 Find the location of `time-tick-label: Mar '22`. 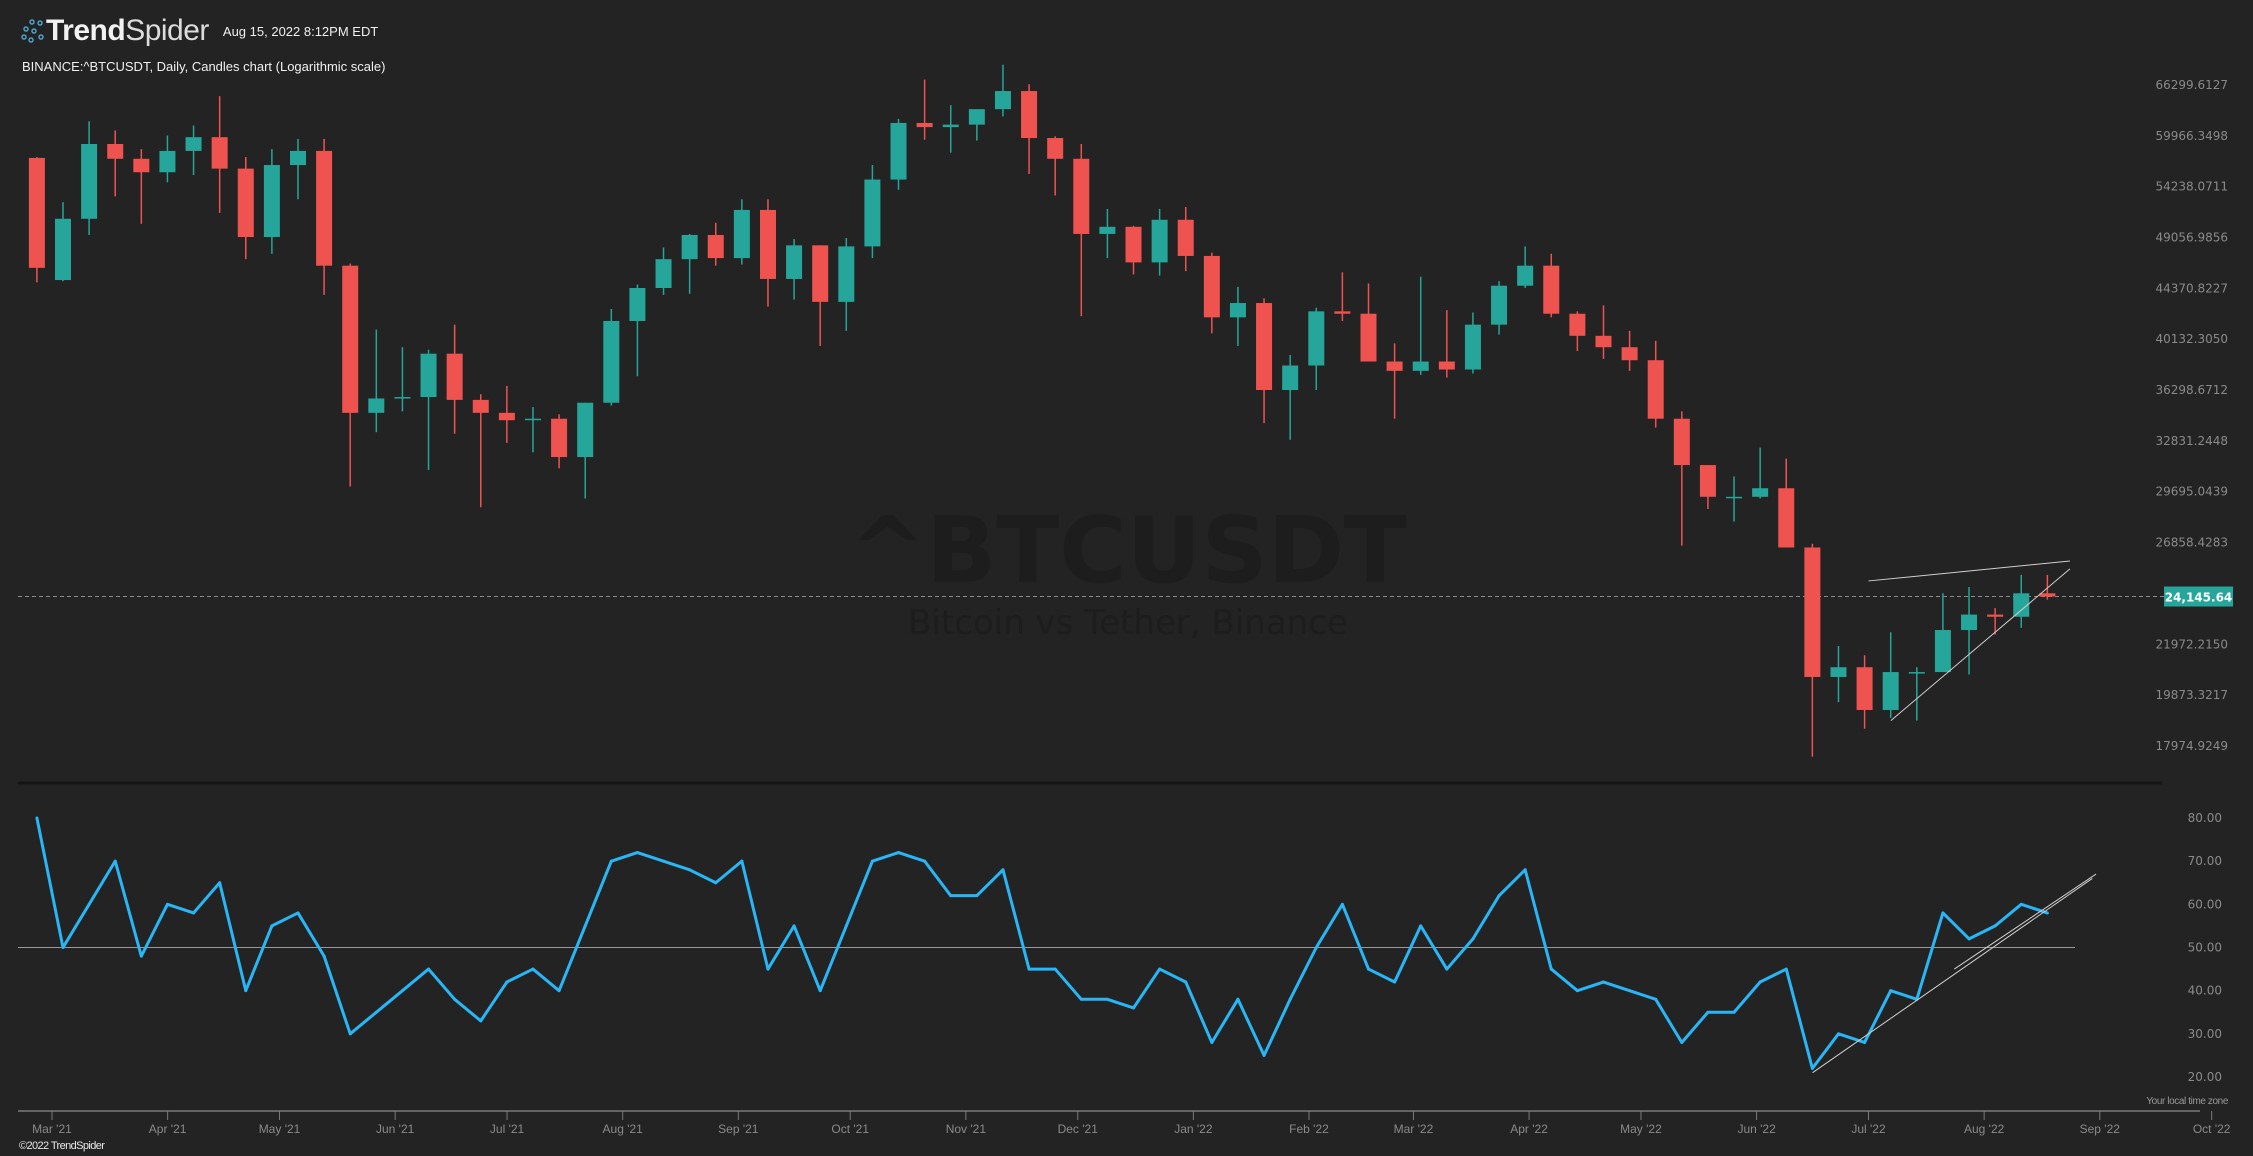

time-tick-label: Mar '22 is located at coordinates (1414, 1129).